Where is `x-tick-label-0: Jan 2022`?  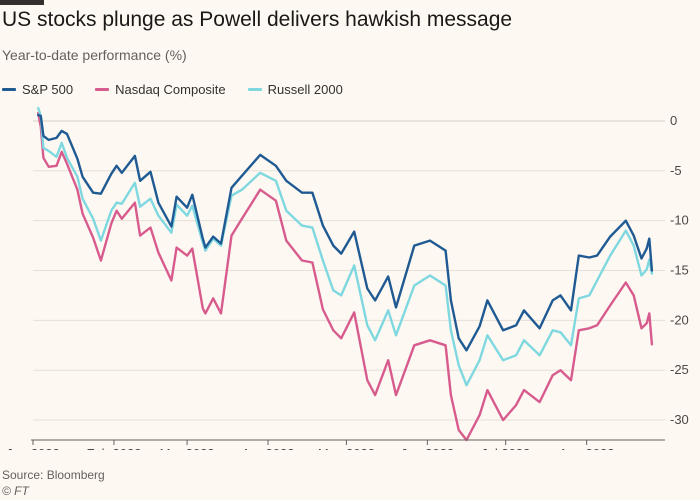
x-tick-label-0: Jan 2022 is located at coordinates (33, 448).